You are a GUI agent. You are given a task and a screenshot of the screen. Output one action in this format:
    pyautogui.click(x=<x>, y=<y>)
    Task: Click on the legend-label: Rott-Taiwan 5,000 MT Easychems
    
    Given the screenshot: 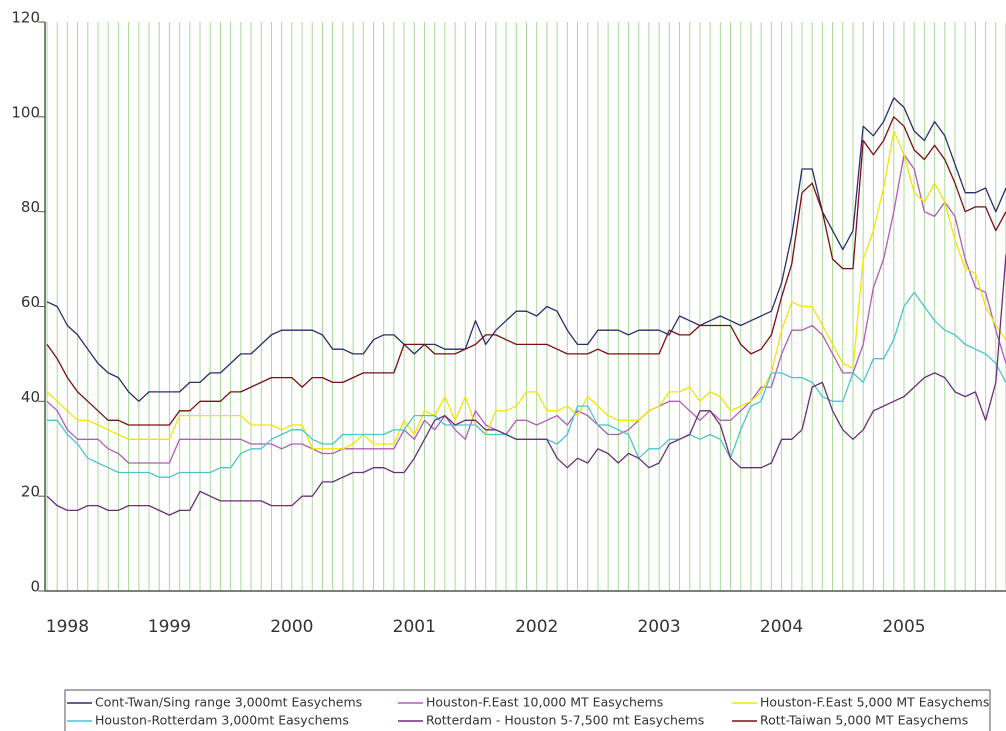 What is the action you would take?
    pyautogui.click(x=864, y=720)
    